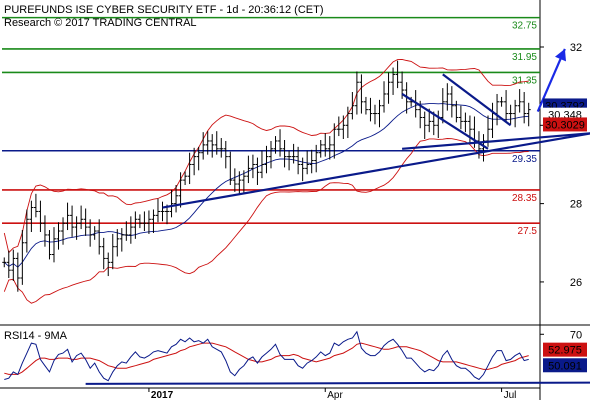 This screenshot has height=400, width=590. I want to click on rsi-ma-line, so click(266, 358).